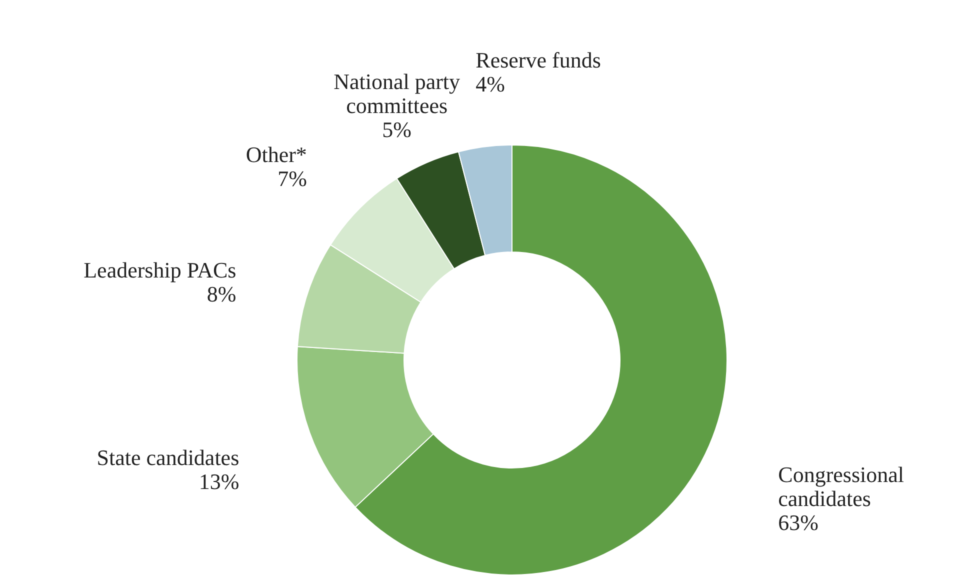 The height and width of the screenshot is (587, 965). What do you see at coordinates (538, 59) in the screenshot?
I see `slice-label: Reserve funds` at bounding box center [538, 59].